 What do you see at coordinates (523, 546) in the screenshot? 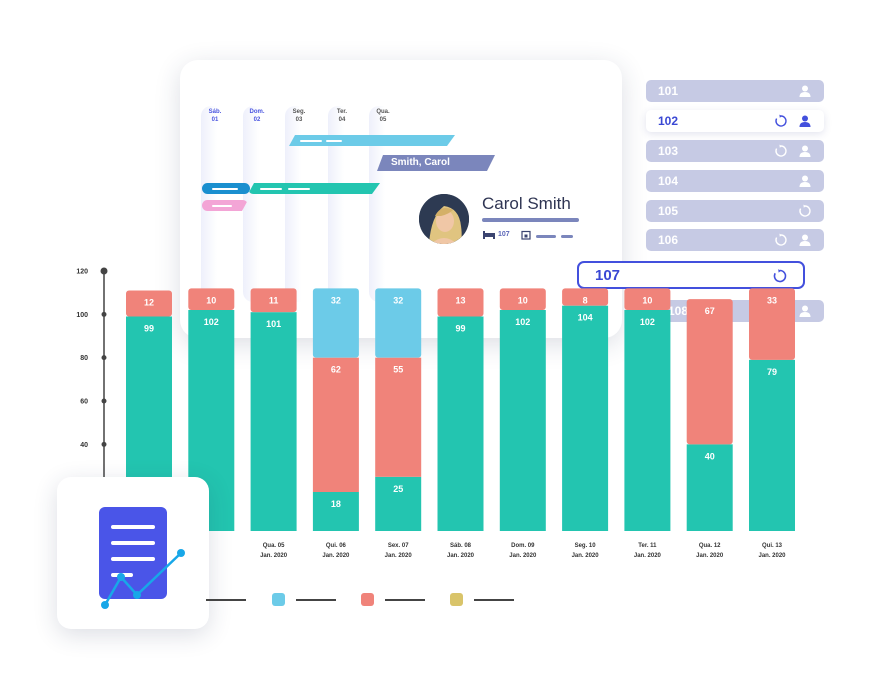
I see `x-tick-label: Dom. 09` at bounding box center [523, 546].